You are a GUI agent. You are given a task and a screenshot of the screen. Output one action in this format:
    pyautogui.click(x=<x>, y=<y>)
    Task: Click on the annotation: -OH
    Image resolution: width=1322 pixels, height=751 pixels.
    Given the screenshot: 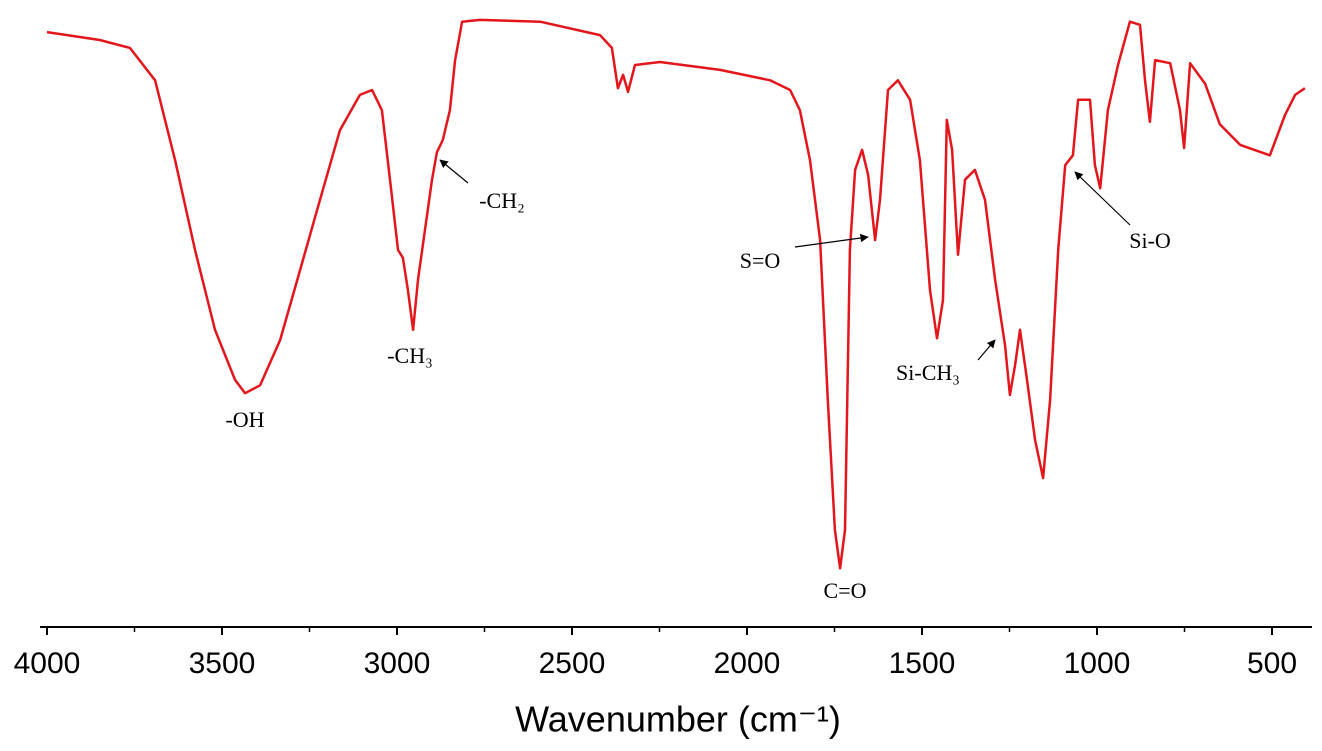 What is the action you would take?
    pyautogui.click(x=244, y=419)
    